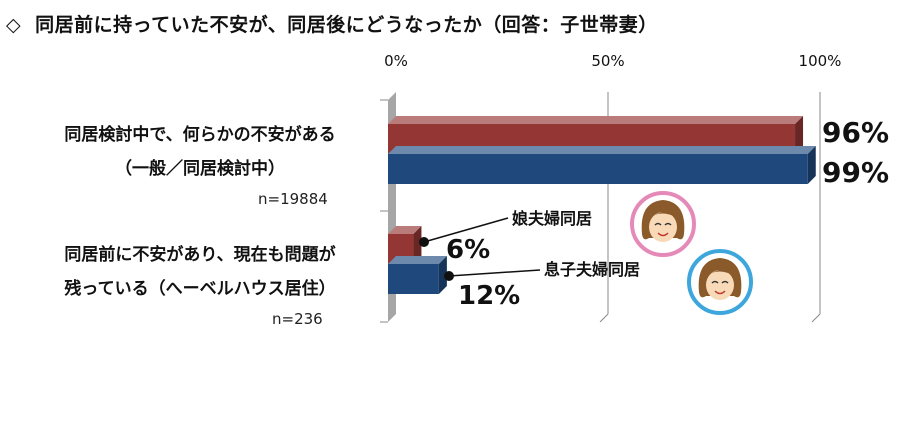  What do you see at coordinates (720, 273) in the screenshot?
I see `woman-face-icon-blue-bangs` at bounding box center [720, 273].